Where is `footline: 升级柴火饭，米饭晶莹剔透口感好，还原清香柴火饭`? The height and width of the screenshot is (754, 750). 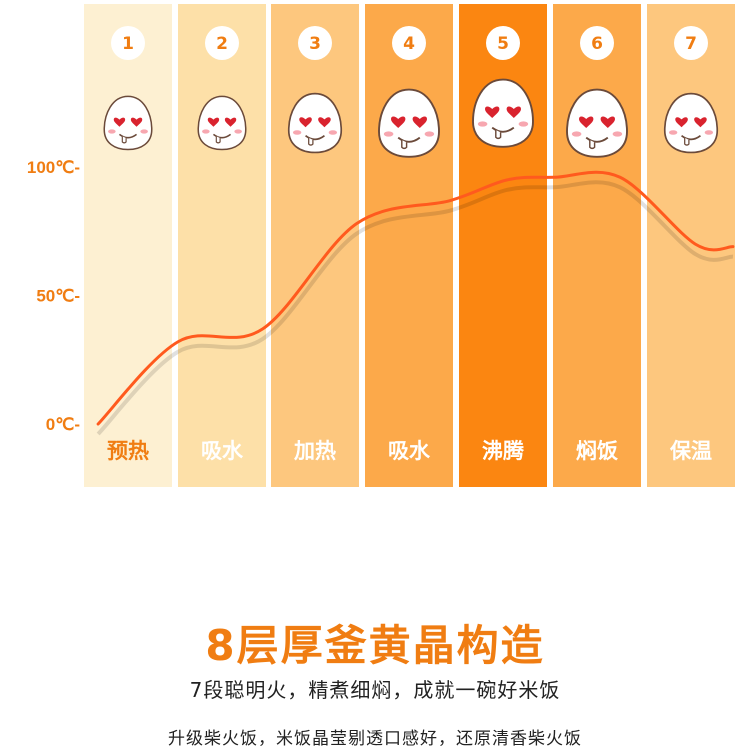 footline: 升级柴火饭，米饭晶莹剔透口感好，还原清香柴火饭 is located at coordinates (375, 739).